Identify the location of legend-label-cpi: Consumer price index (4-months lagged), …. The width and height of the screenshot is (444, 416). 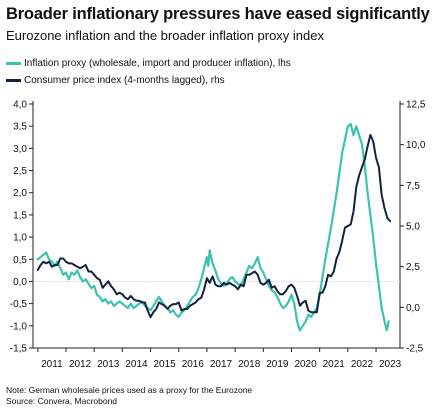
(124, 80).